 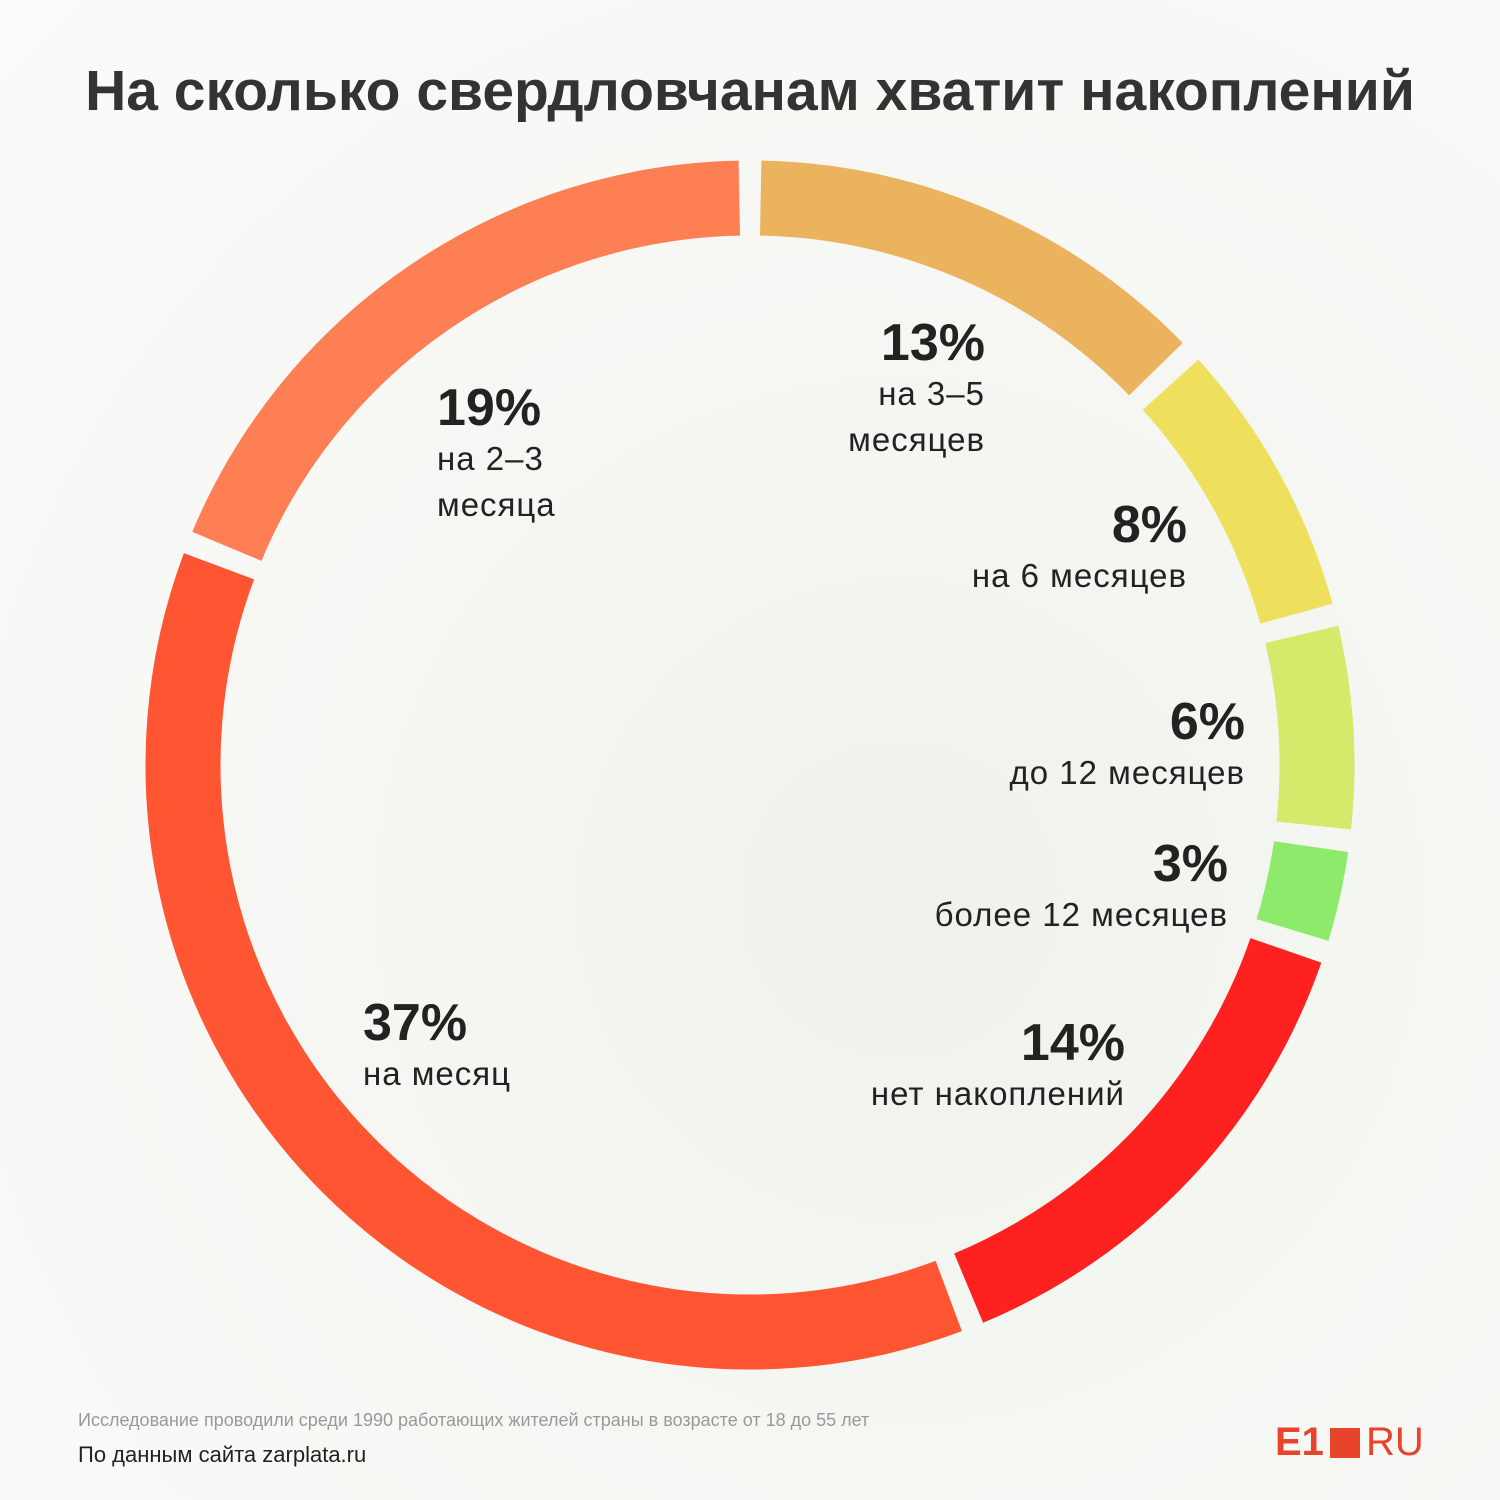 I want to click on segment-label: 19% на 2–3 месяца, so click(x=522, y=454).